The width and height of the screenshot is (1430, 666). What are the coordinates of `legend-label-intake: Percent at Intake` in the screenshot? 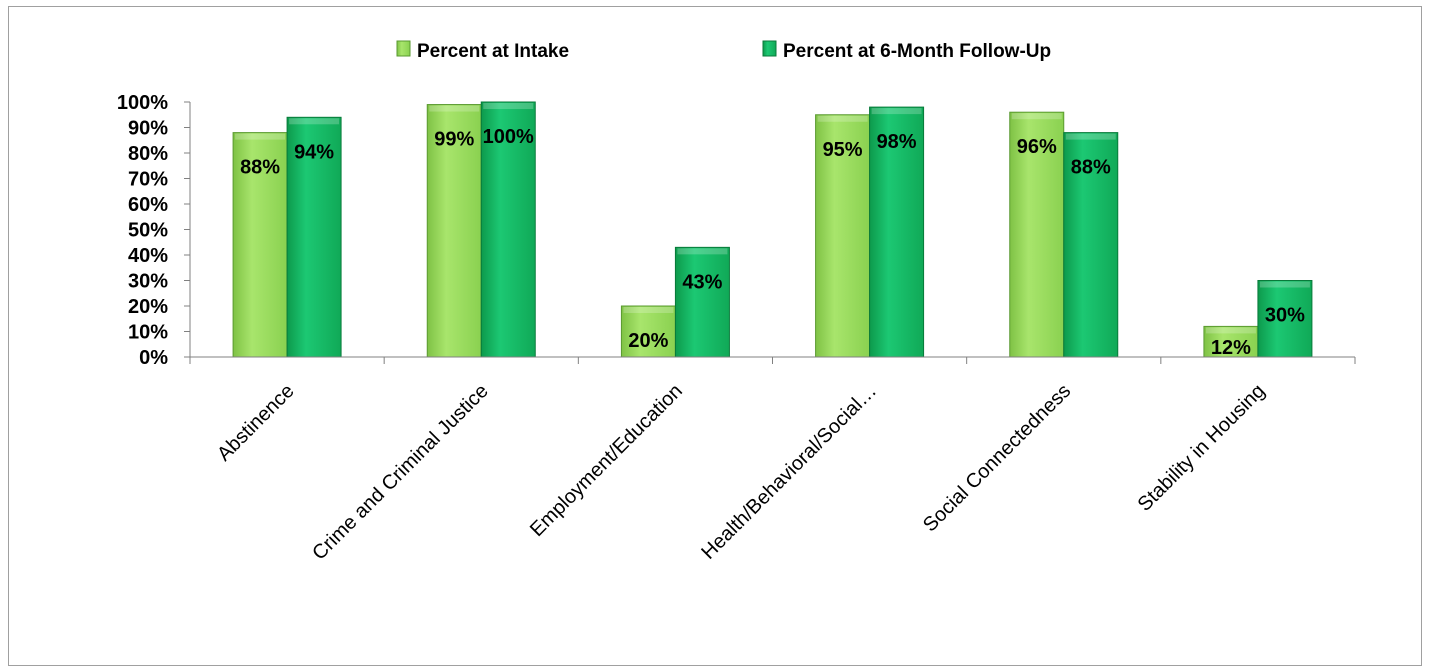 It's located at (493, 51).